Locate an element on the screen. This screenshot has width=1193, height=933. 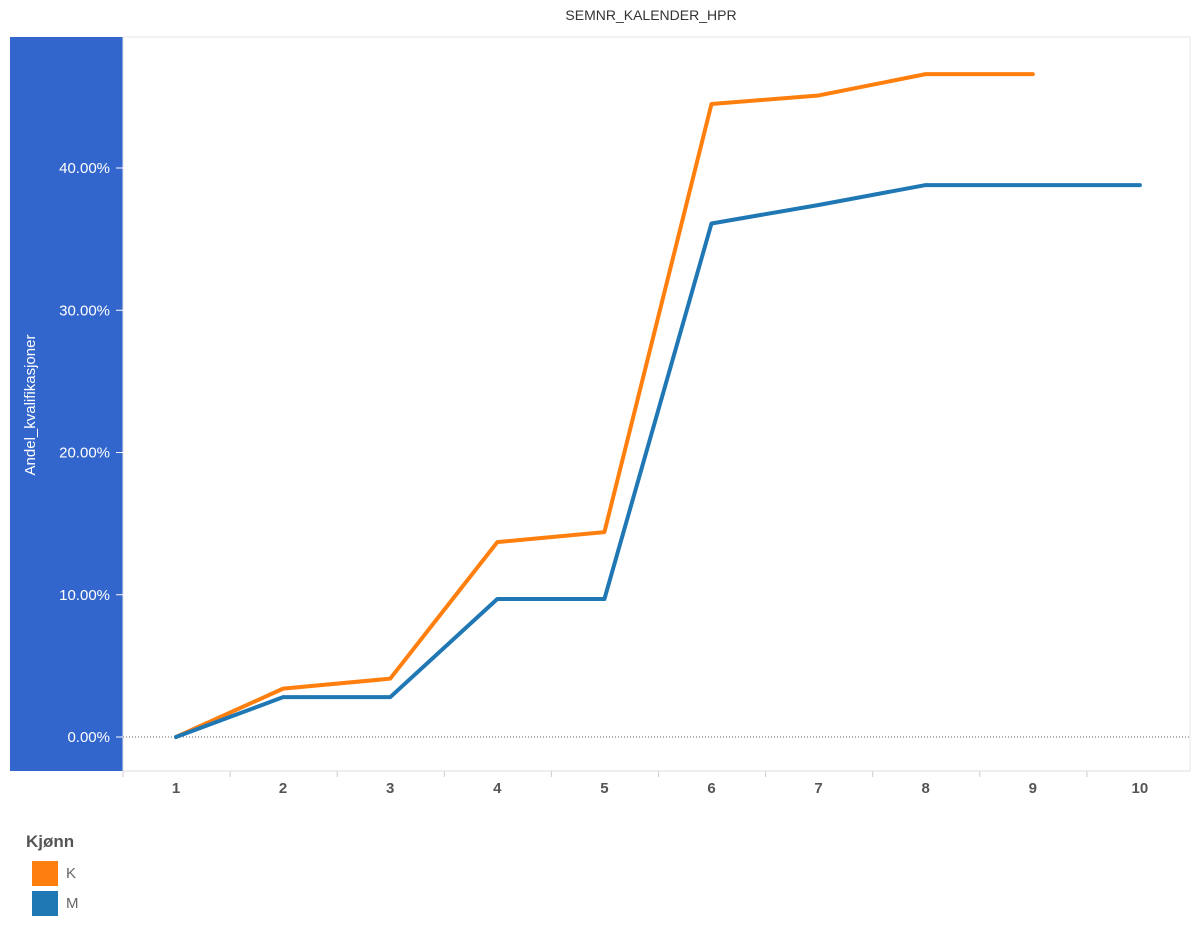
x-tick-label: 4 is located at coordinates (497, 788).